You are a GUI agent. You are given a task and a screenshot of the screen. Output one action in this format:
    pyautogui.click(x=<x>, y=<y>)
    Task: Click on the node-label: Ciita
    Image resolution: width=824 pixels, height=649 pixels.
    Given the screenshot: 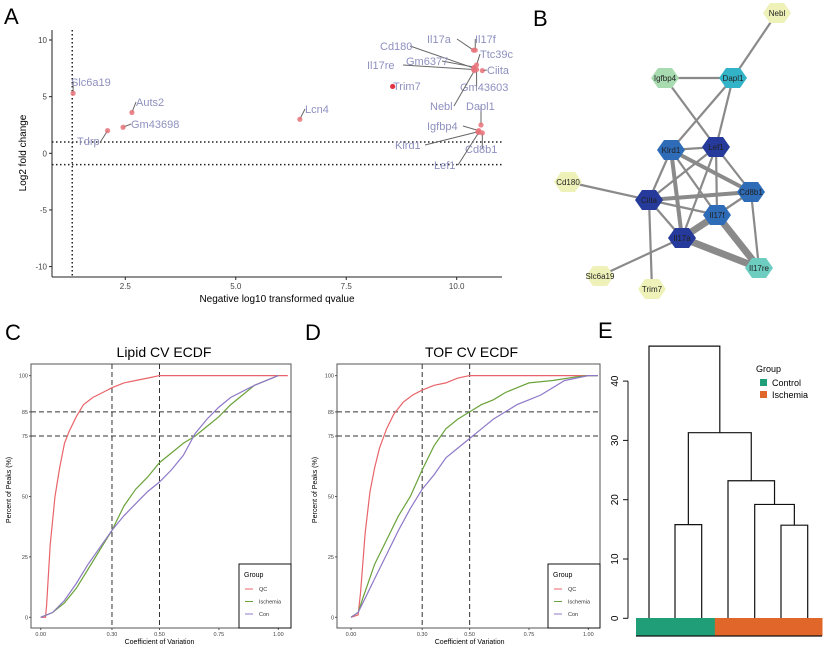 What is the action you would take?
    pyautogui.click(x=649, y=200)
    